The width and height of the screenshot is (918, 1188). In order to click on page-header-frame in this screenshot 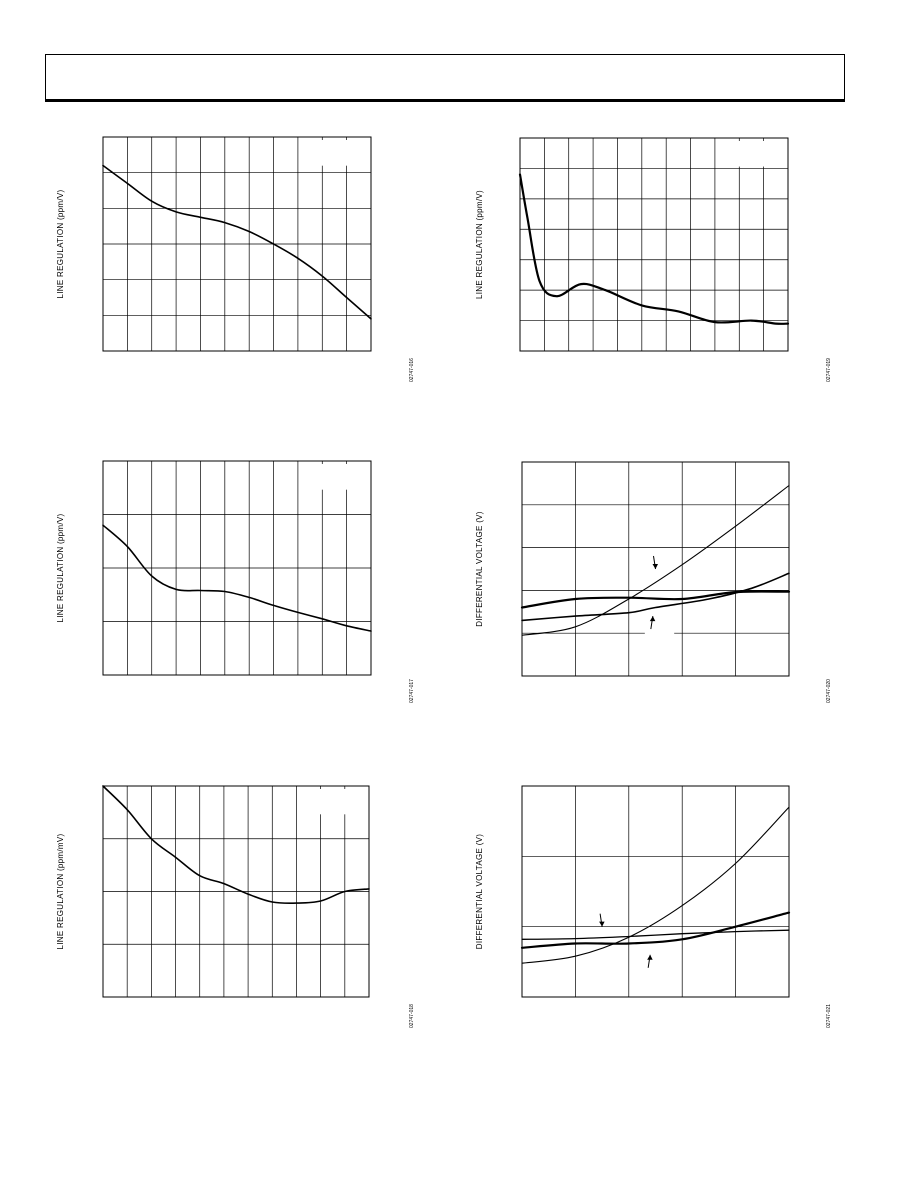, I will do `click(445, 78)`.